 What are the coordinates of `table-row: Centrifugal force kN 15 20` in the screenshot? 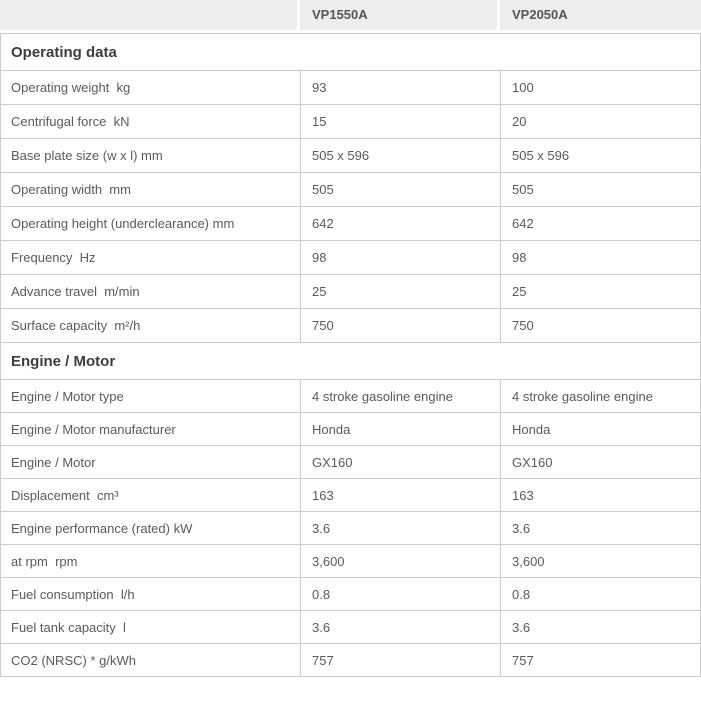 It's located at (350, 121).